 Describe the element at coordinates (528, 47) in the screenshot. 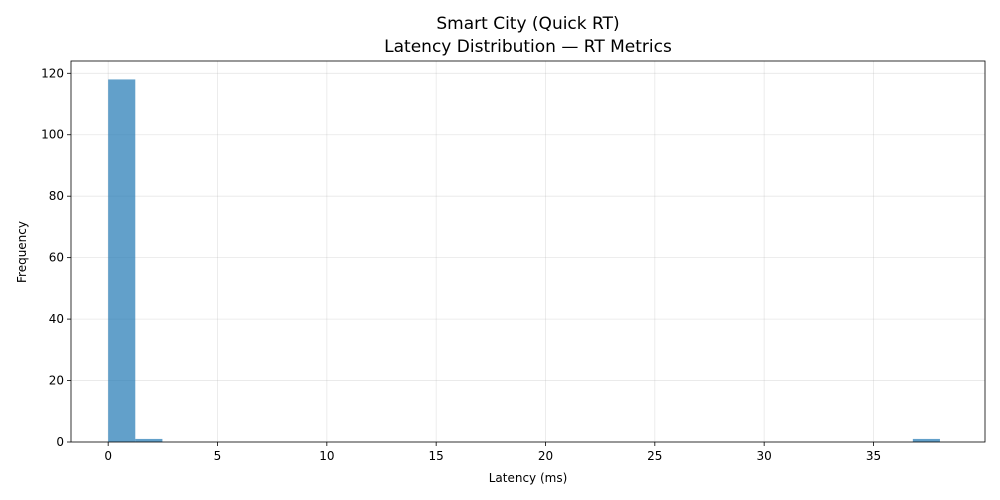

I see `chart-subtitle: Latency Distribution — RT Metrics` at that location.